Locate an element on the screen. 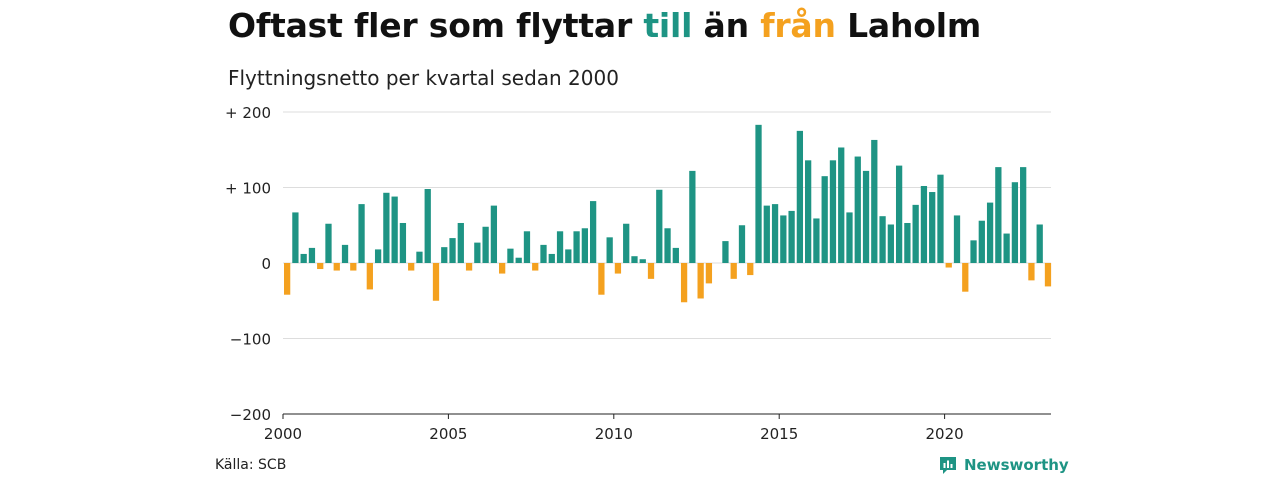 Image resolution: width=1280 pixels, height=480 pixels. x-tick-label: 2005 is located at coordinates (448, 434).